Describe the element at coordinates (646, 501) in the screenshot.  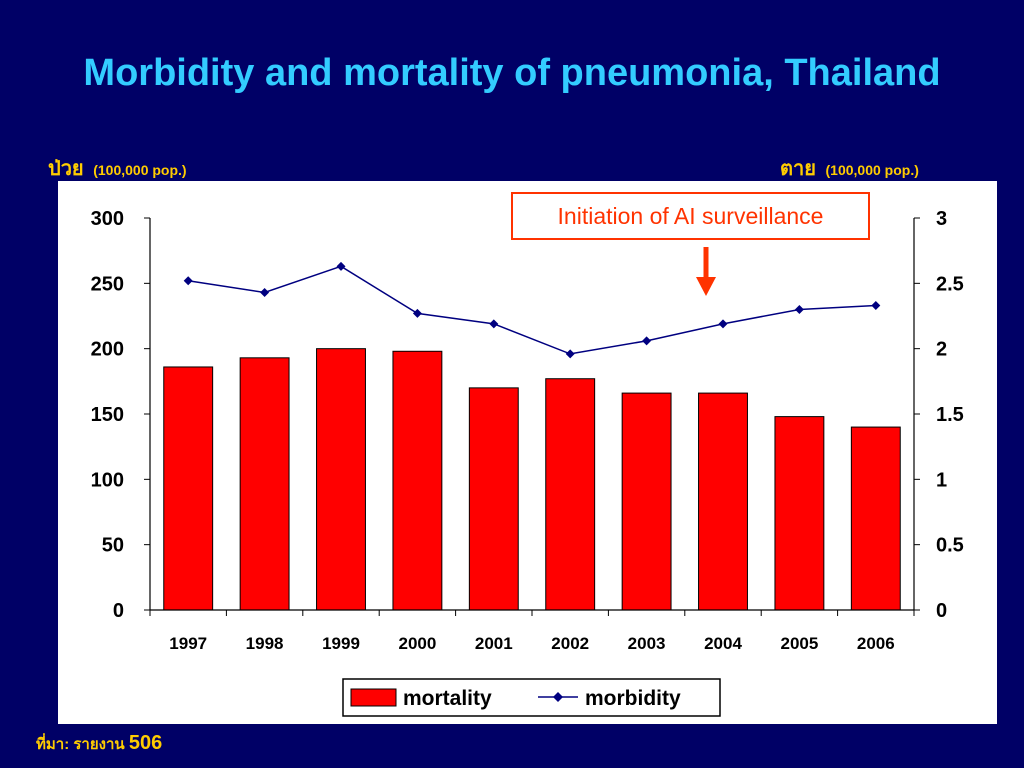
I see `bar-2003` at that location.